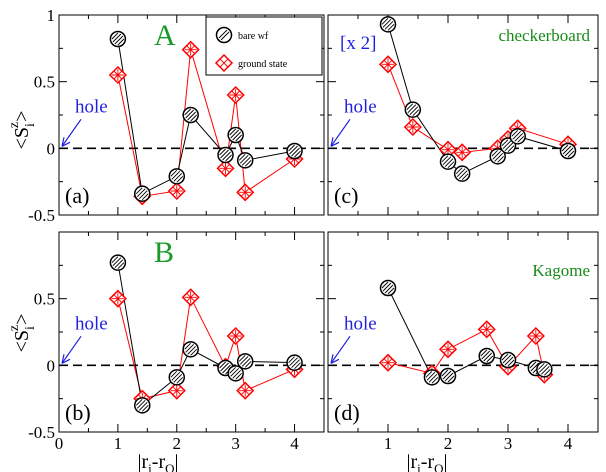 The width and height of the screenshot is (606, 472). Describe the element at coordinates (347, 412) in the screenshot. I see `panel-label: (d)` at that location.